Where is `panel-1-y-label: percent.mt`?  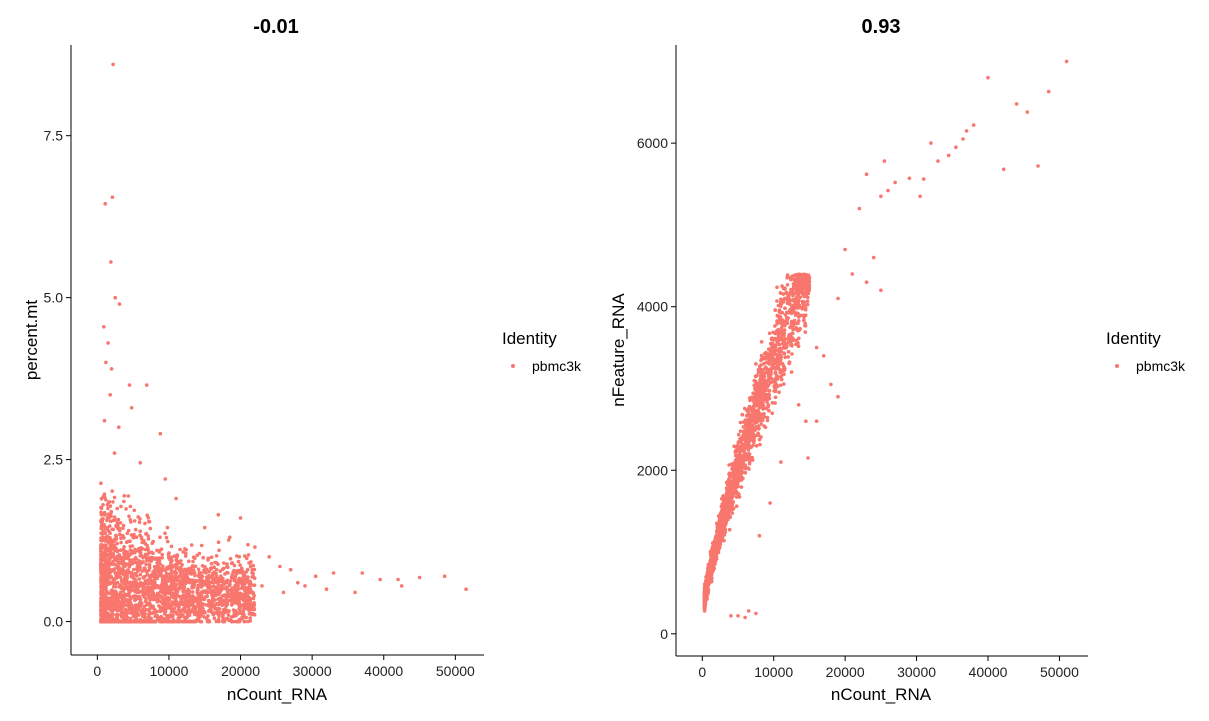 panel-1-y-label: percent.mt is located at coordinates (31, 340).